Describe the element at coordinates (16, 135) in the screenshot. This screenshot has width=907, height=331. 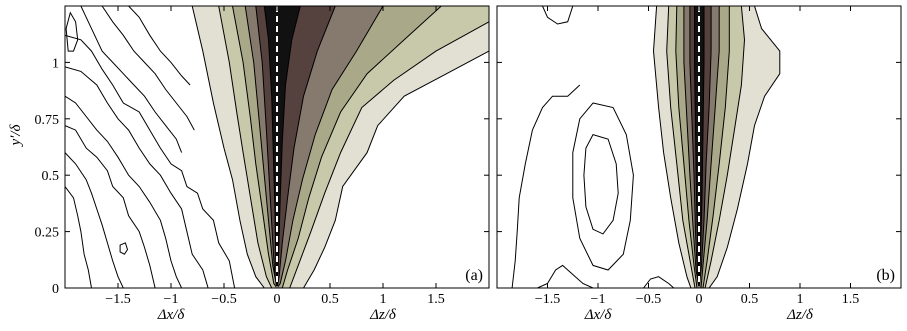
I see `y-axis-label: y′/δ` at that location.